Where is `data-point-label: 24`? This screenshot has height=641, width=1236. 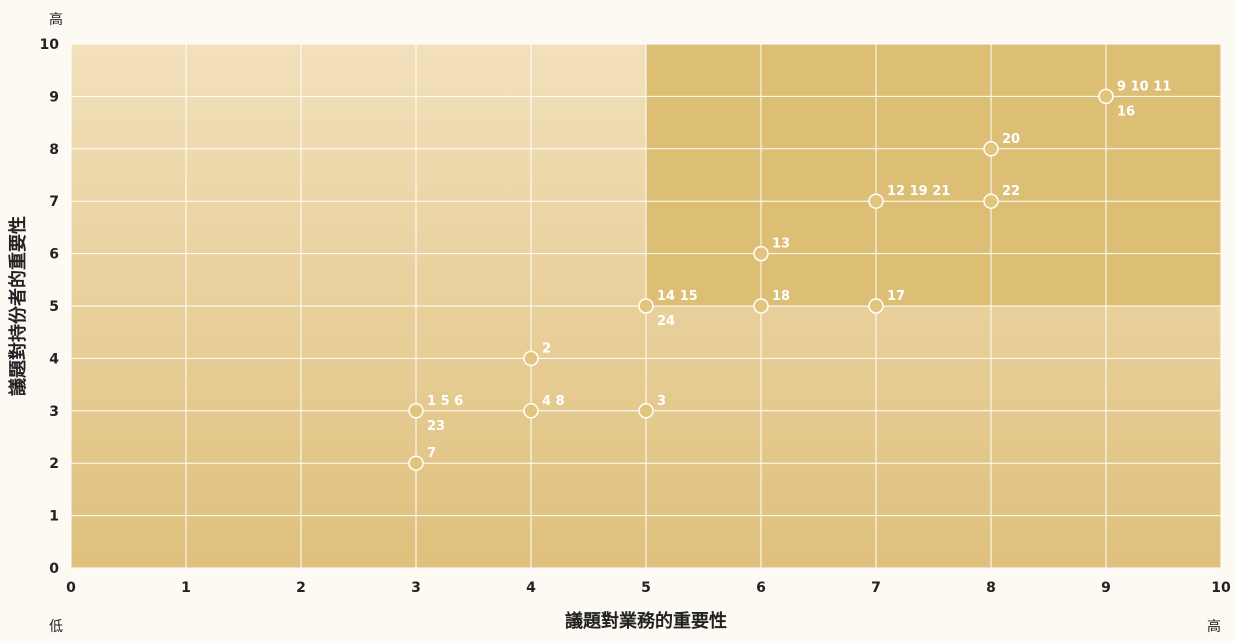
data-point-label: 24 is located at coordinates (666, 321).